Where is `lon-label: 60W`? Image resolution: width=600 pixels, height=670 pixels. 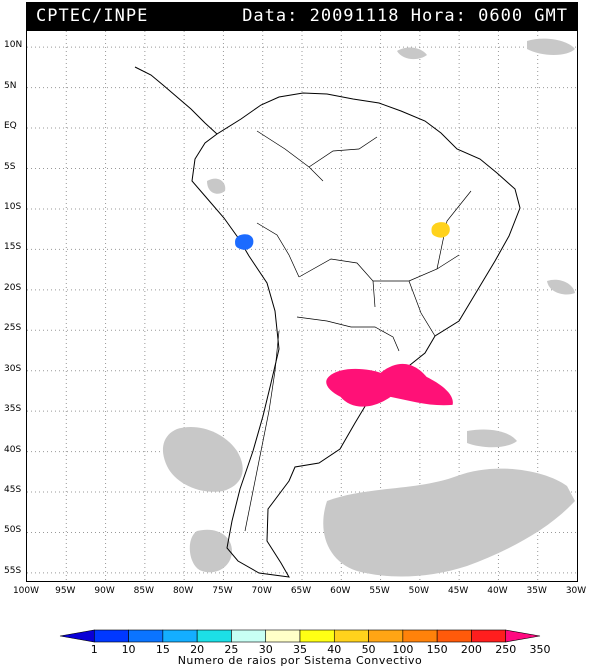
lon-label: 60W is located at coordinates (340, 591).